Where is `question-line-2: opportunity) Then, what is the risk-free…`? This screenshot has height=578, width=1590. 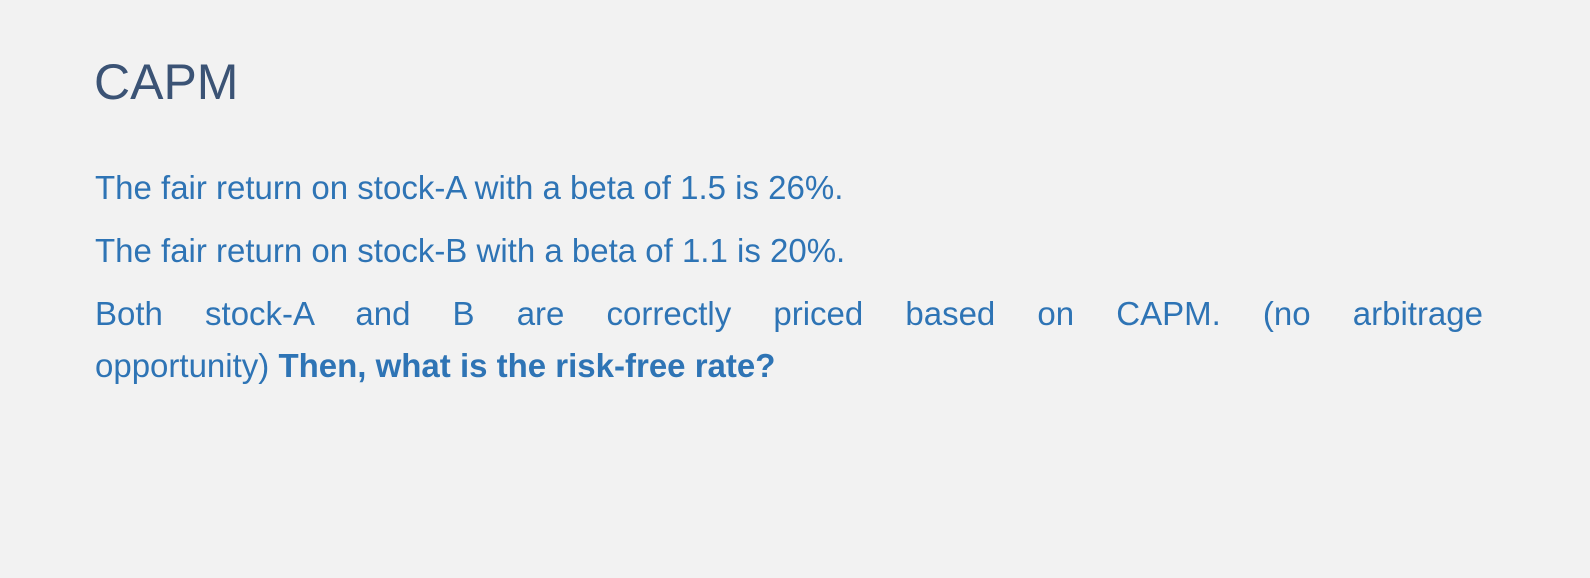
question-line-2: opportunity) Then, what is the risk-free… is located at coordinates (789, 366).